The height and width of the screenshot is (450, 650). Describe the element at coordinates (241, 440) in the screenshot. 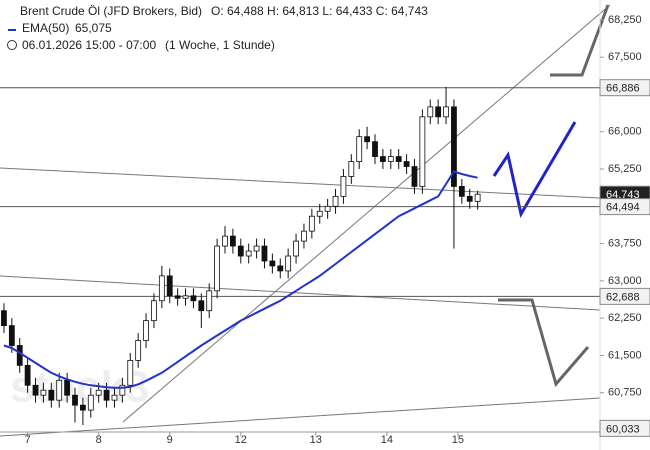

I see `x-tick-label: 12` at that location.